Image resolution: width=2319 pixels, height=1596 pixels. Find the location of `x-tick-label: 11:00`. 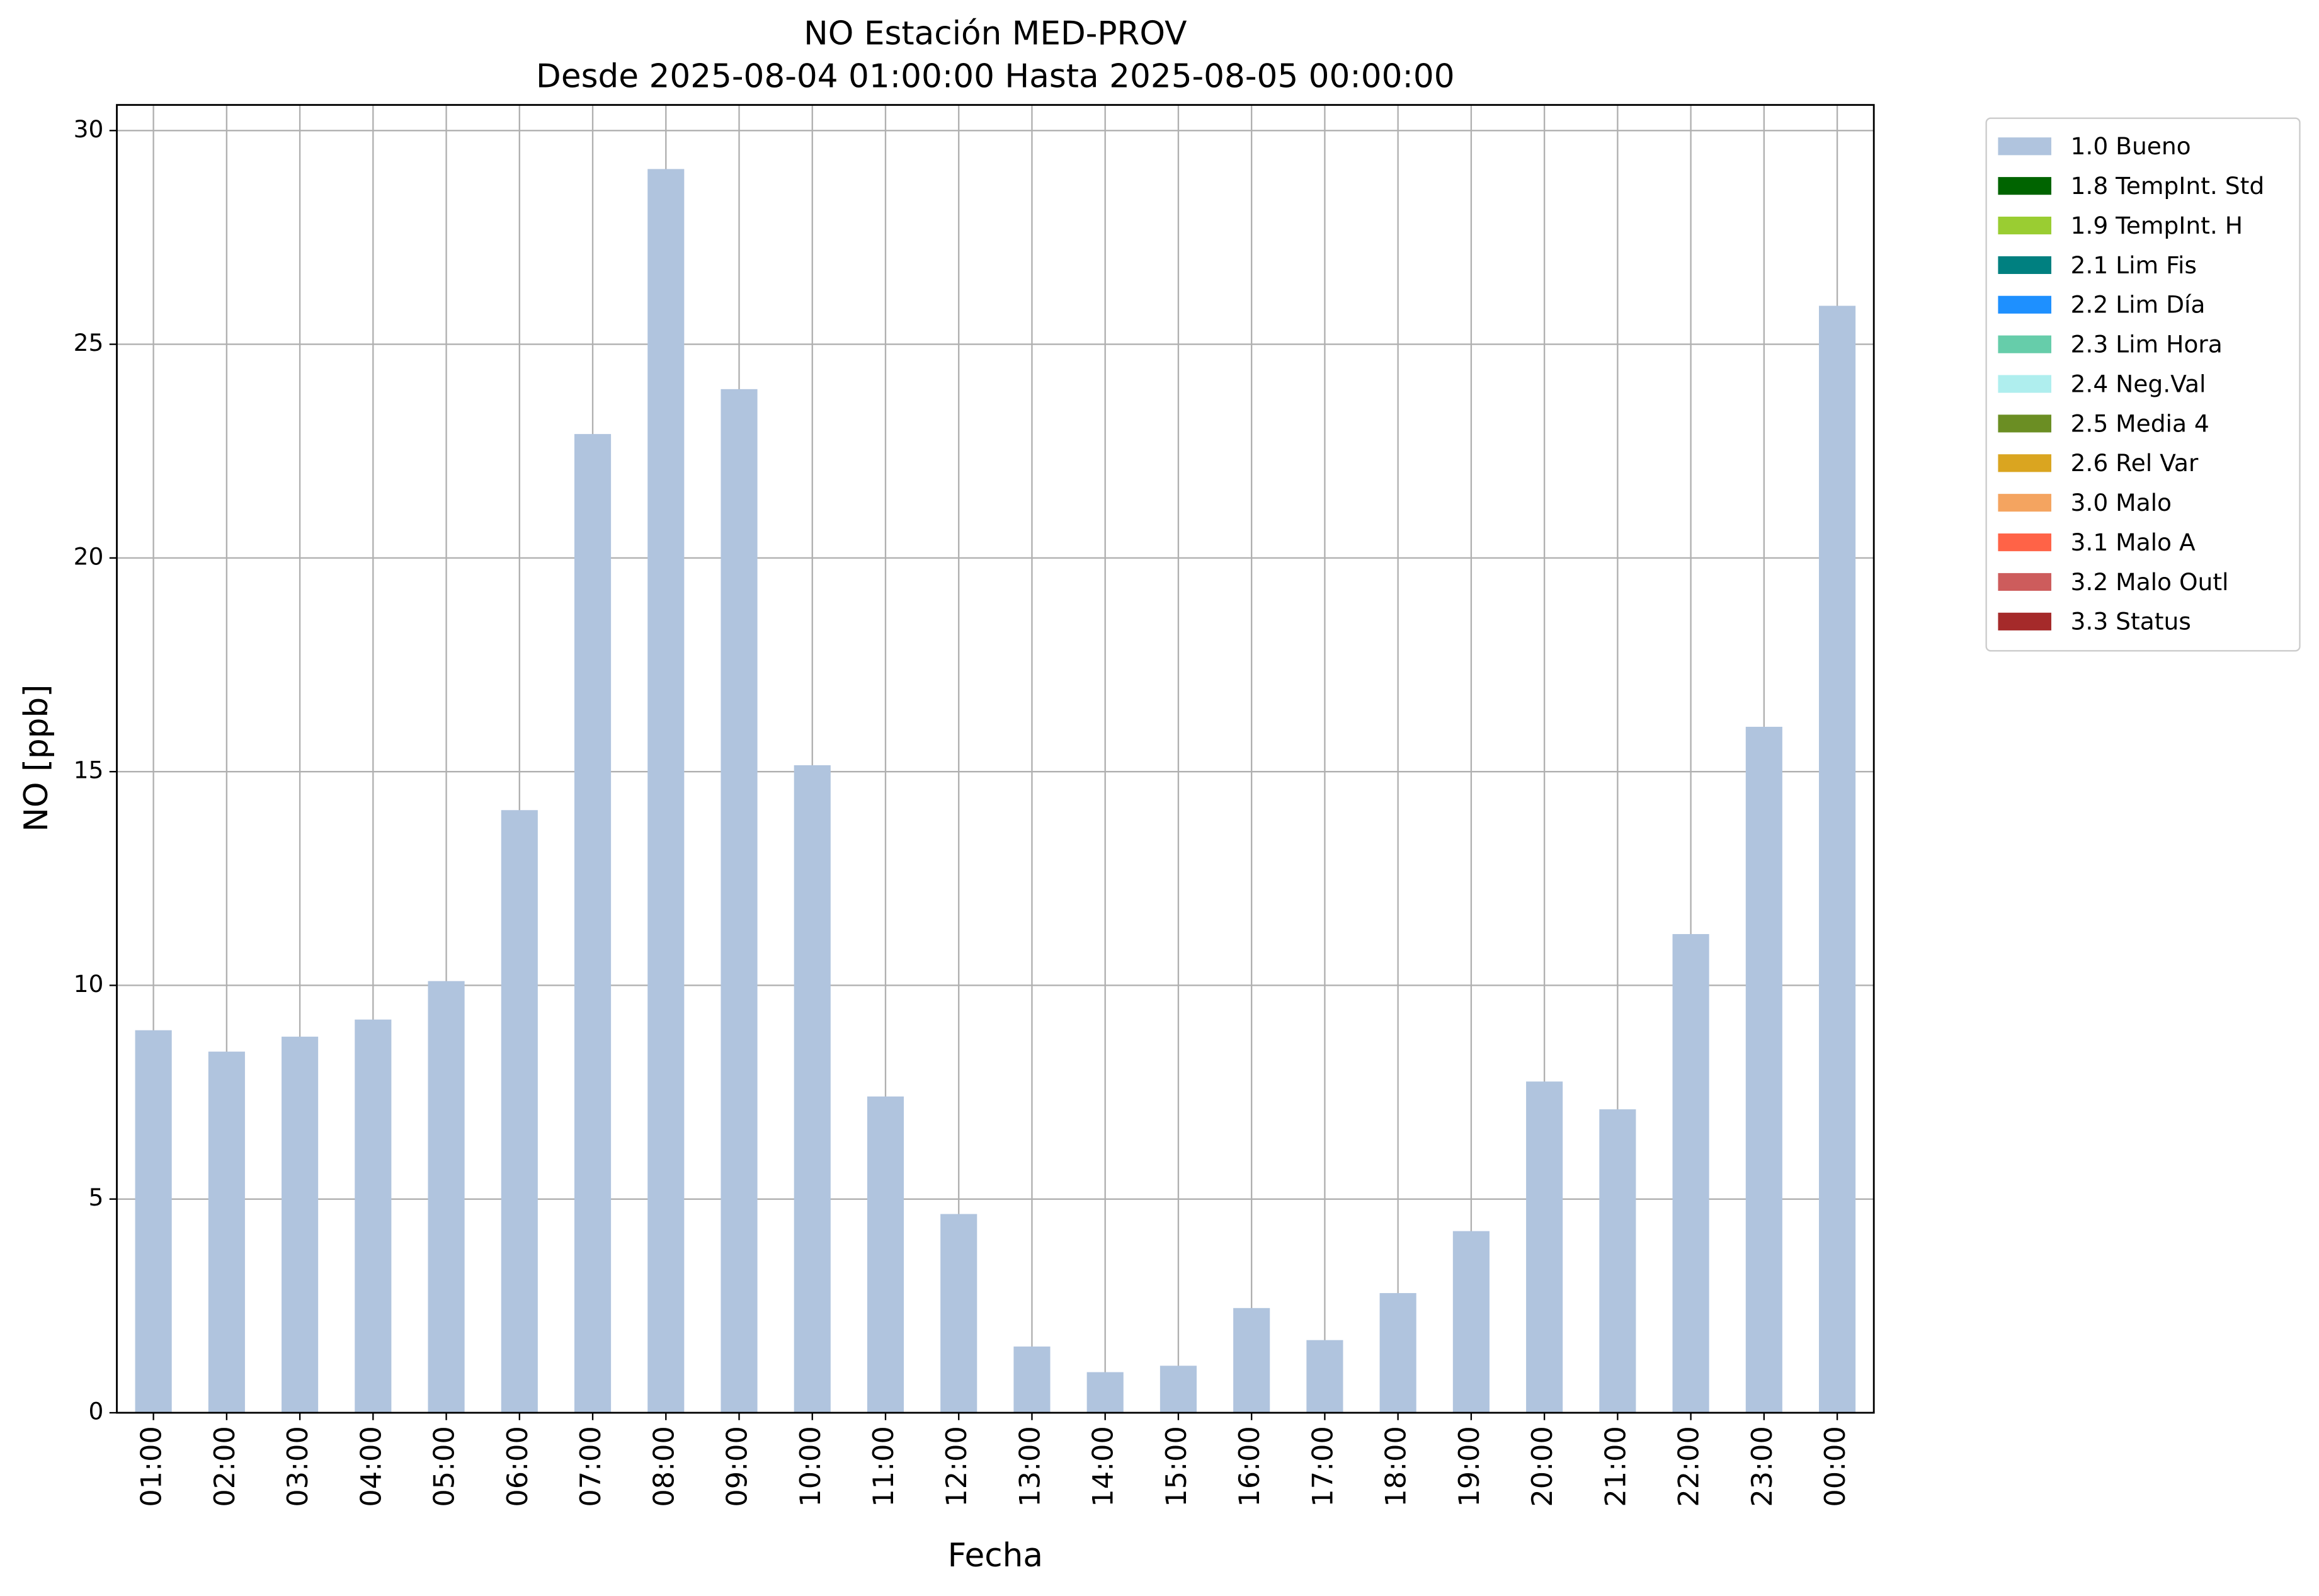

x-tick-label: 11:00 is located at coordinates (883, 1466).